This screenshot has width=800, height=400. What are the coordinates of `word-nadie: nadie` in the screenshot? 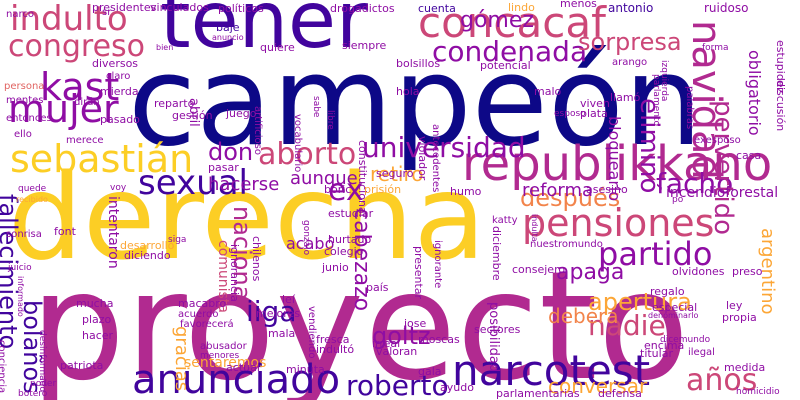 It's located at (627, 325).